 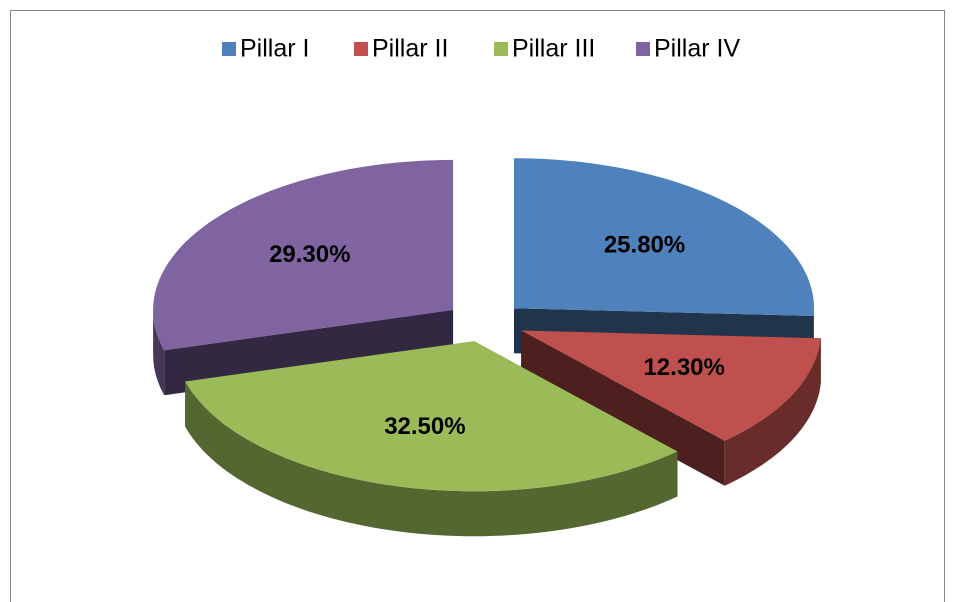 What do you see at coordinates (553, 49) in the screenshot?
I see `legend-label: Pillar III` at bounding box center [553, 49].